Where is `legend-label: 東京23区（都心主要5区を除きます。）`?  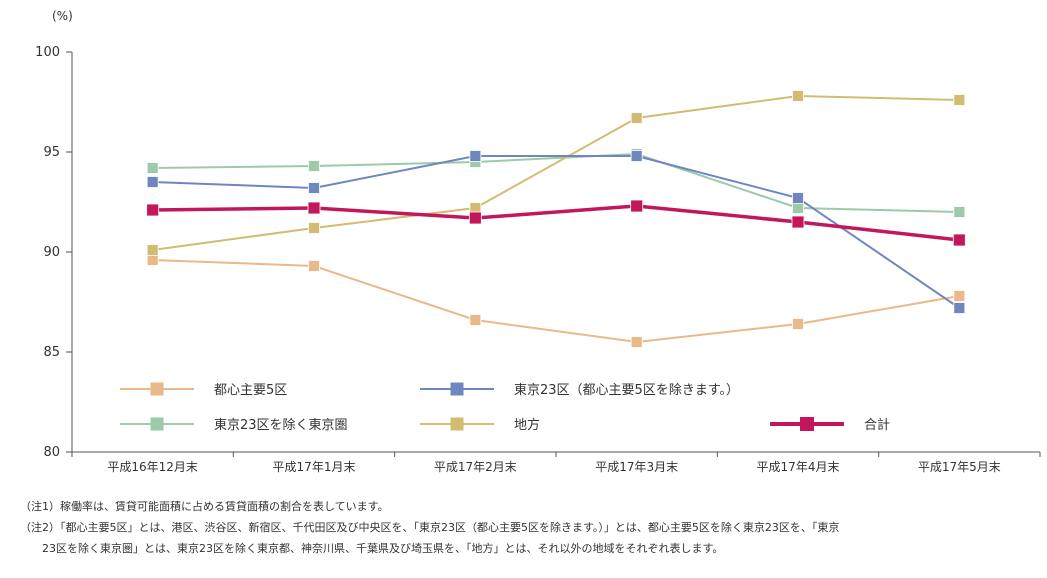
legend-label: 東京23区（都心主要5区を除きます。） is located at coordinates (626, 390).